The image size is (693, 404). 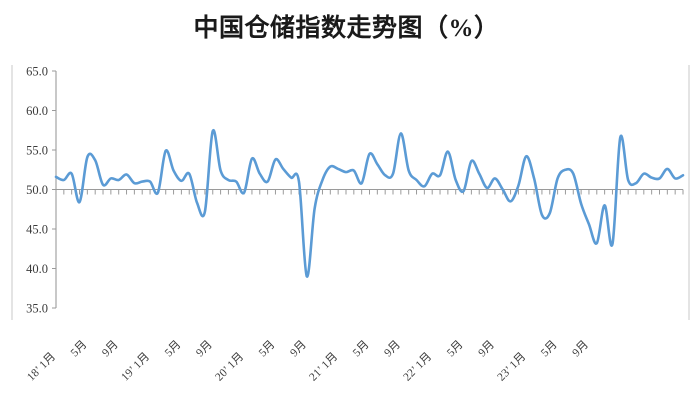 I want to click on x-axis-ticks, so click(x=369, y=192).